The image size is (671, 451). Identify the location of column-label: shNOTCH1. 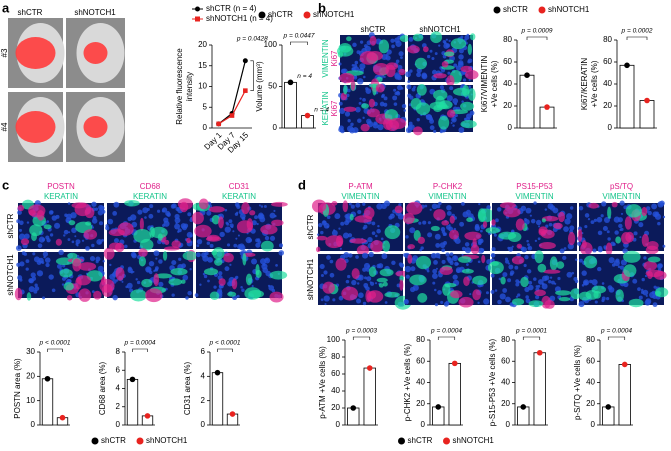
(95, 12).